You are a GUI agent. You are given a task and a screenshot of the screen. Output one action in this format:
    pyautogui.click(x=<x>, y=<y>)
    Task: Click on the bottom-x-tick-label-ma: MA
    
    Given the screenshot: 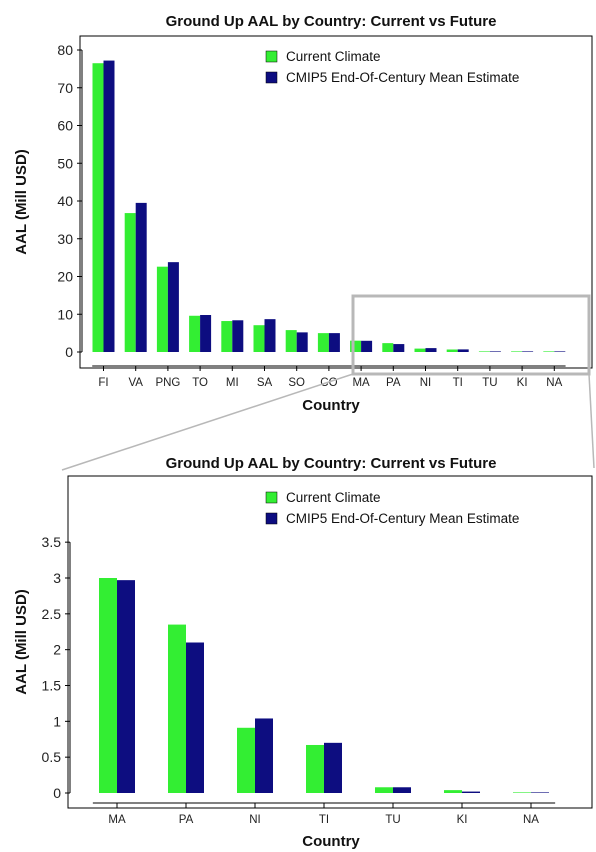 What is the action you would take?
    pyautogui.click(x=117, y=820)
    